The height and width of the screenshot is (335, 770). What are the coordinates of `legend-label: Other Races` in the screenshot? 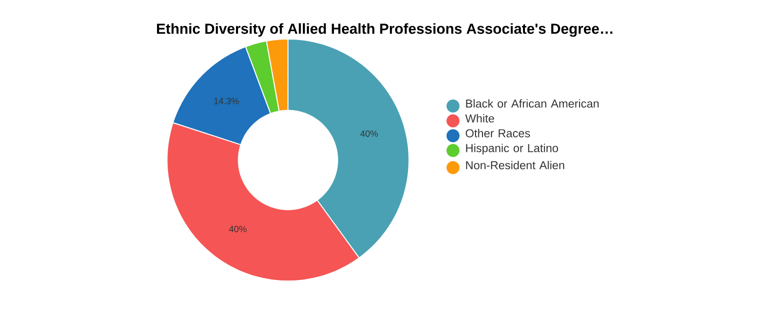 It's located at (498, 133).